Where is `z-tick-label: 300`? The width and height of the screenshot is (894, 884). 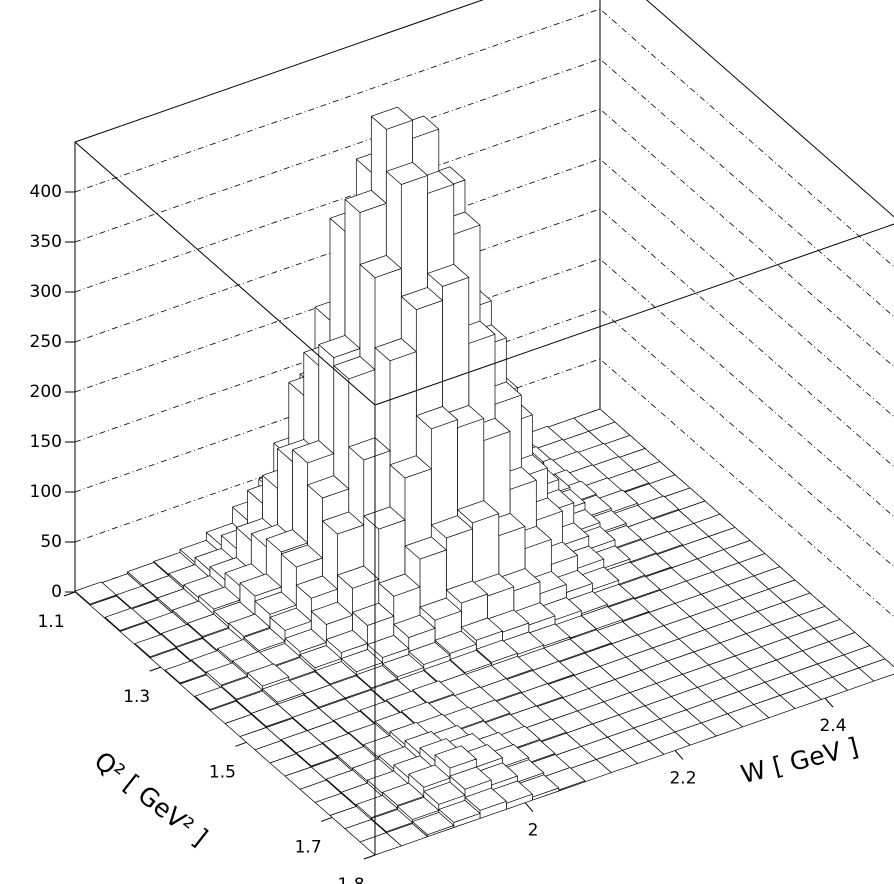 z-tick-label: 300 is located at coordinates (46, 292).